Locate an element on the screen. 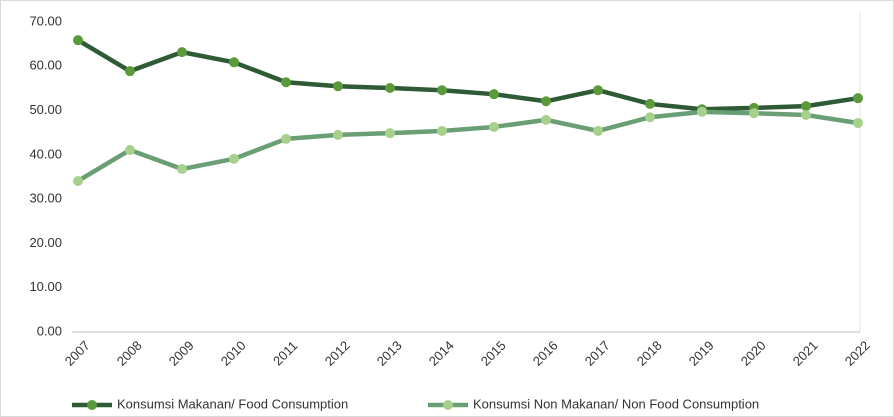 This screenshot has width=894, height=417. y-tick-label: 70.00 is located at coordinates (45, 20).